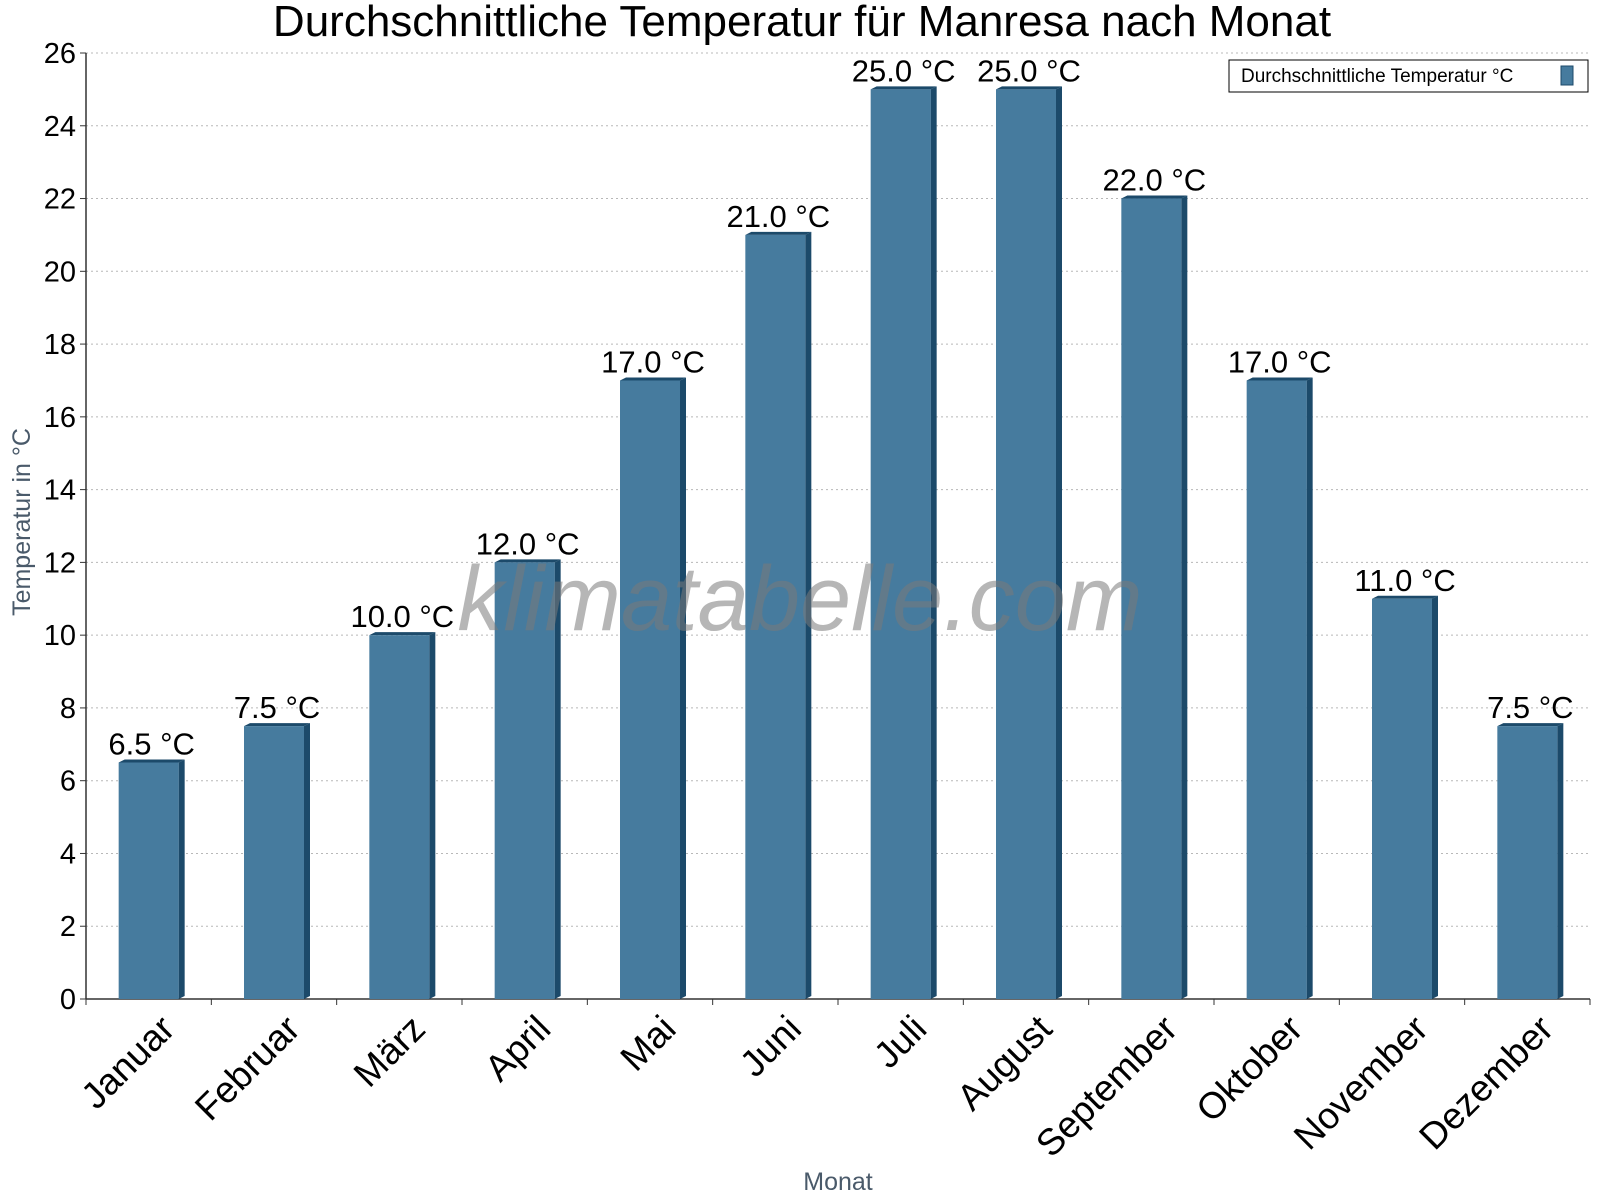 The width and height of the screenshot is (1600, 1200). What do you see at coordinates (60, 272) in the screenshot?
I see `y-tick-label: 20` at bounding box center [60, 272].